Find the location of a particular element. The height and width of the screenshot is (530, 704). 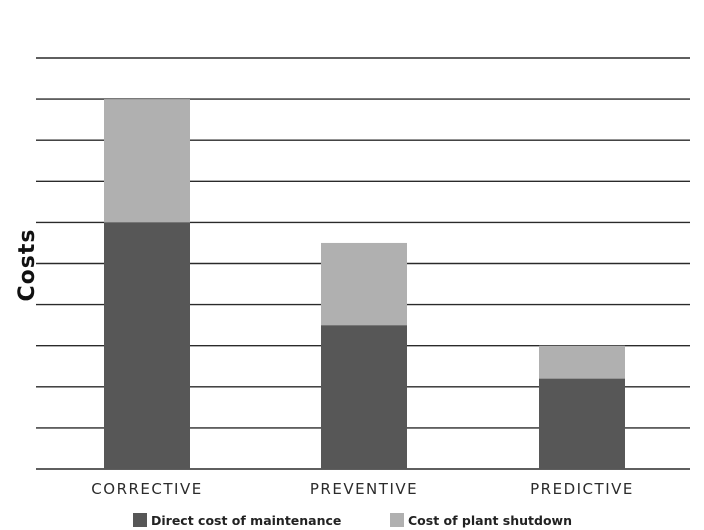

x-tick-labels: CORRECTIVE PREVENTIVE PREDICTIVE is located at coordinates (362, 489).